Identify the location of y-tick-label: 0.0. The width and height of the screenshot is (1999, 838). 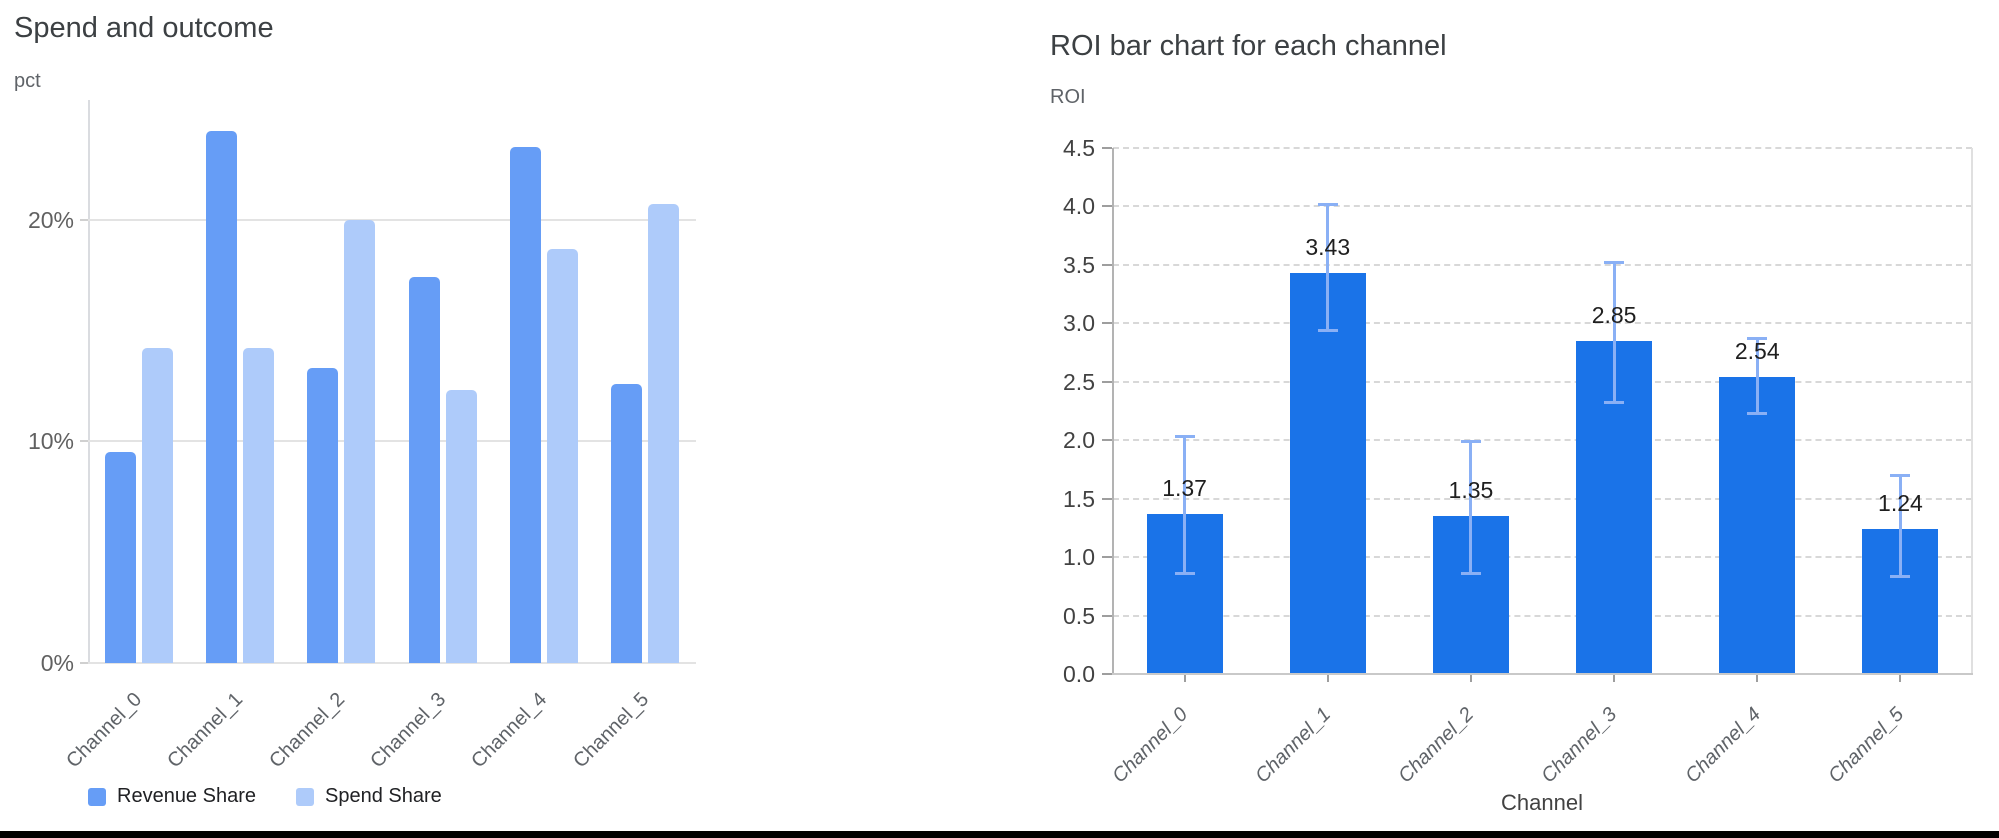
(1079, 674).